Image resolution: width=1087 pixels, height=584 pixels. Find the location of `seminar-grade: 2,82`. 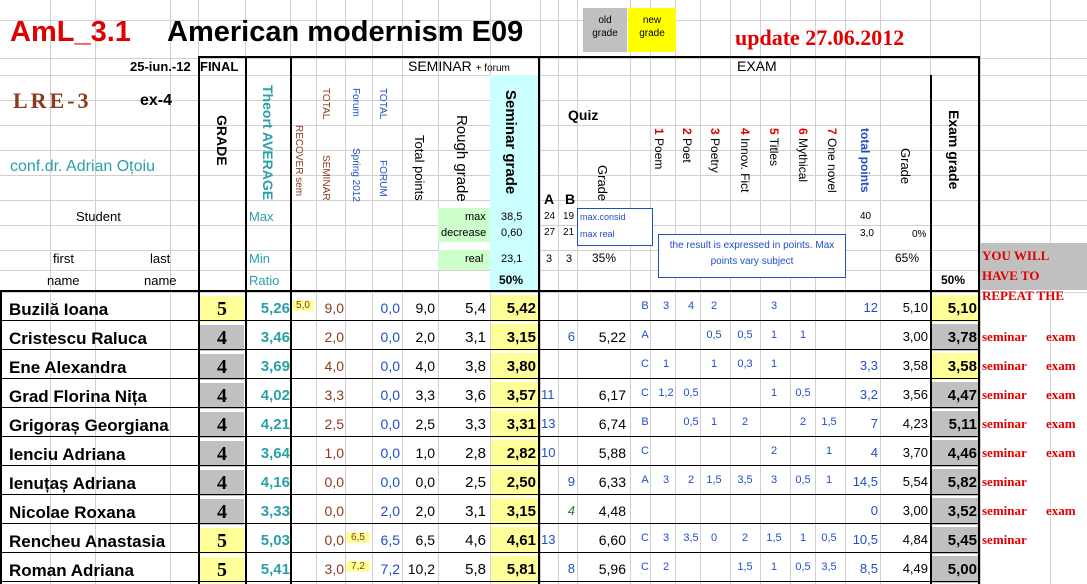

seminar-grade: 2,82 is located at coordinates (521, 453).